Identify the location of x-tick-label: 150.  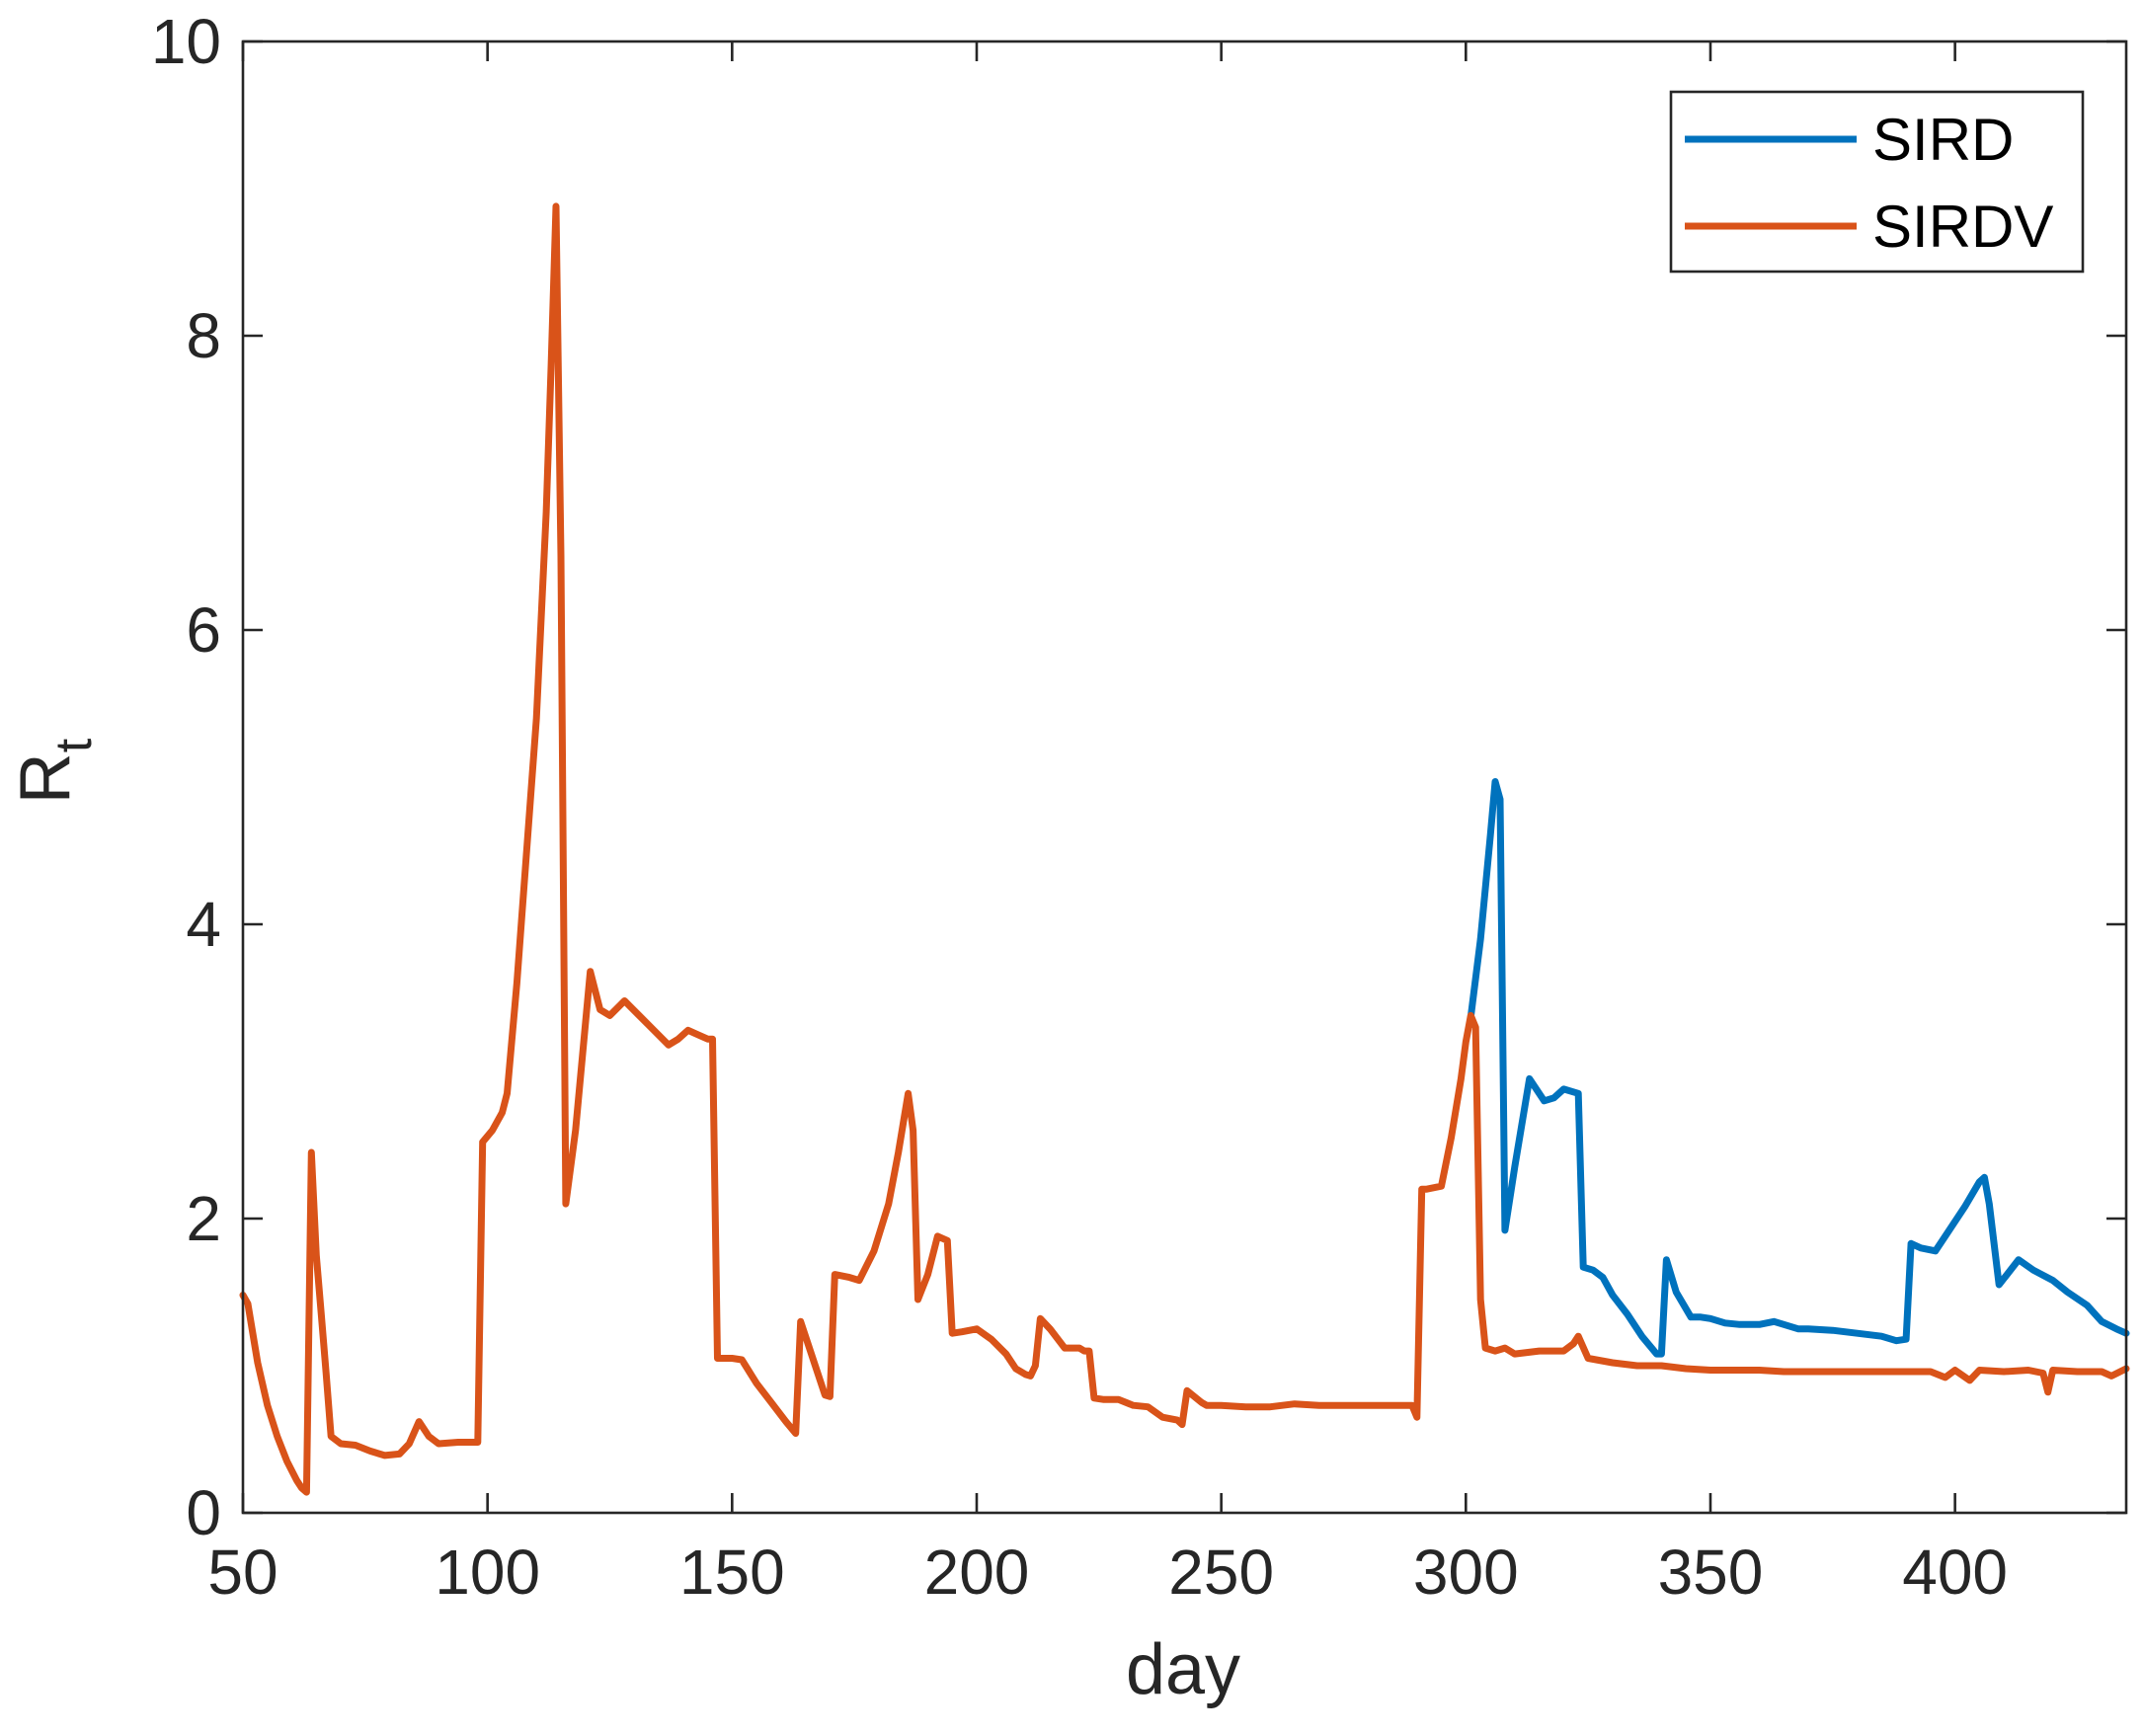
(732, 1573).